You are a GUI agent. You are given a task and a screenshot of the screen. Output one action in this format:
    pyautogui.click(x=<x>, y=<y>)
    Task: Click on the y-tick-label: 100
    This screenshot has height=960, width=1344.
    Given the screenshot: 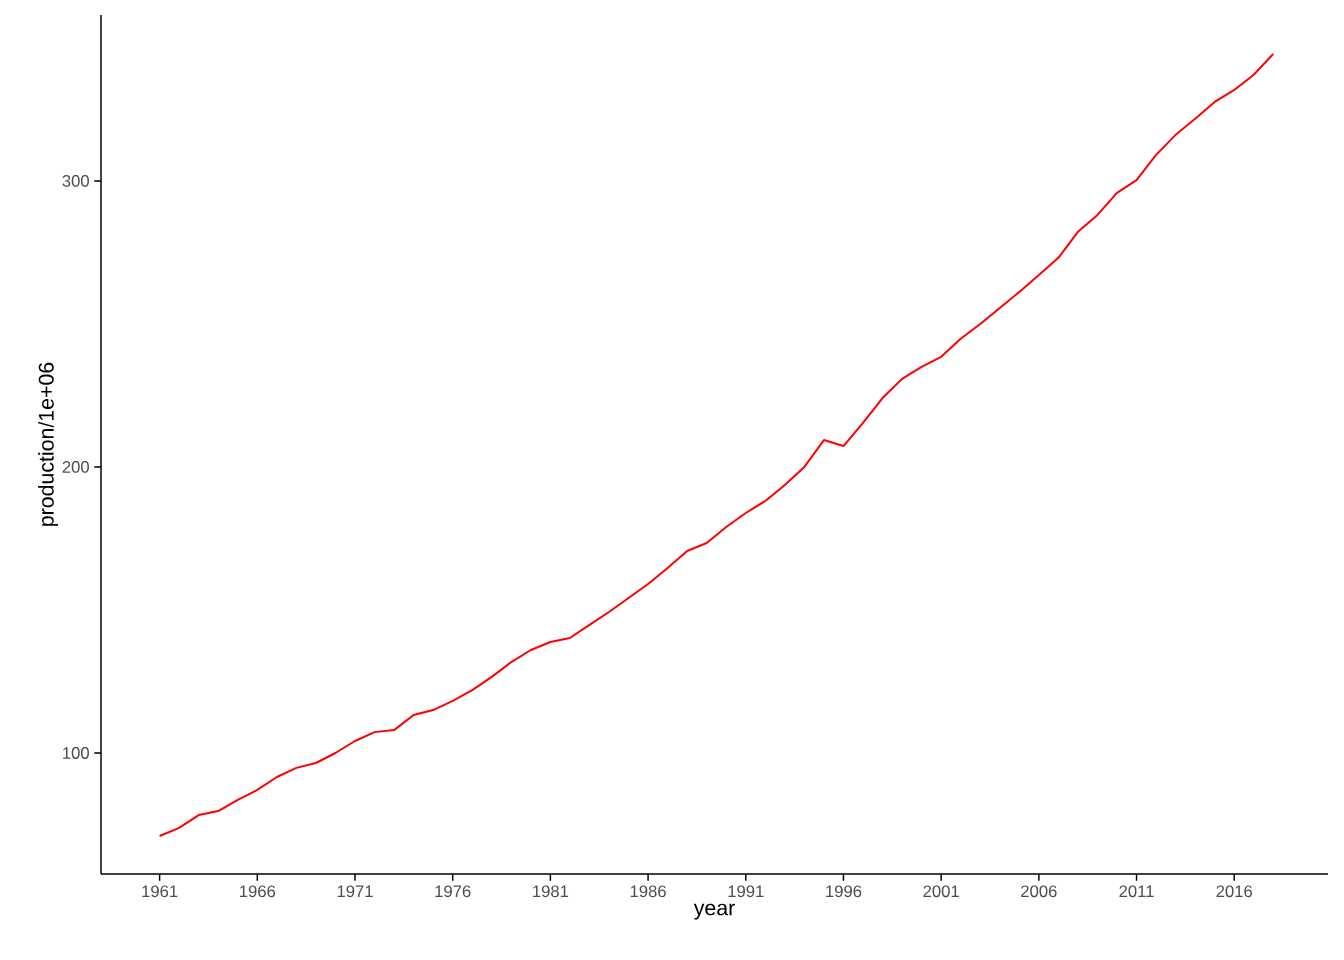 What is the action you would take?
    pyautogui.click(x=76, y=753)
    